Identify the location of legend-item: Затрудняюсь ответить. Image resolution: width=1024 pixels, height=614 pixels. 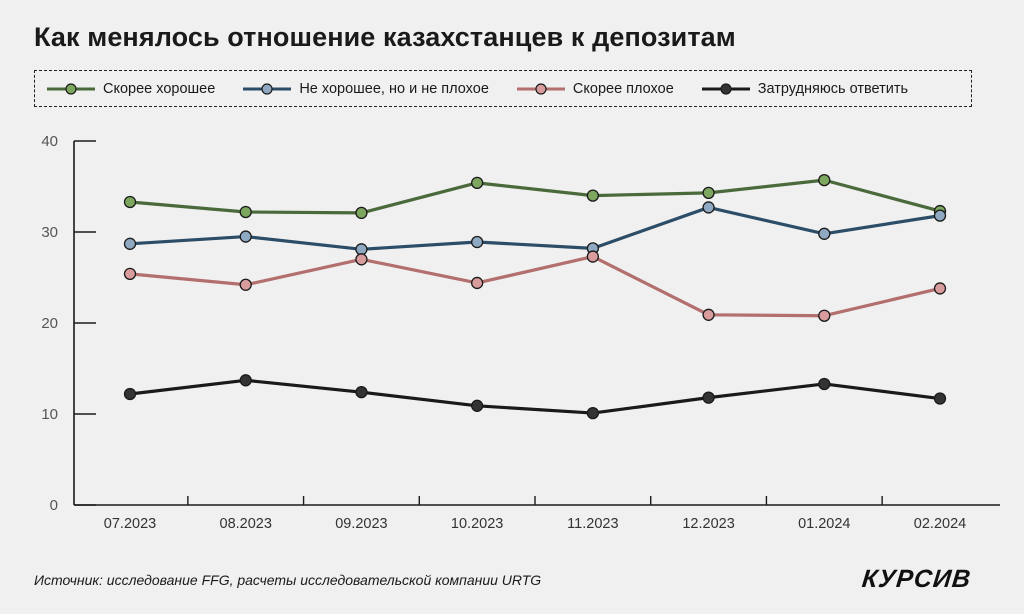
(804, 89).